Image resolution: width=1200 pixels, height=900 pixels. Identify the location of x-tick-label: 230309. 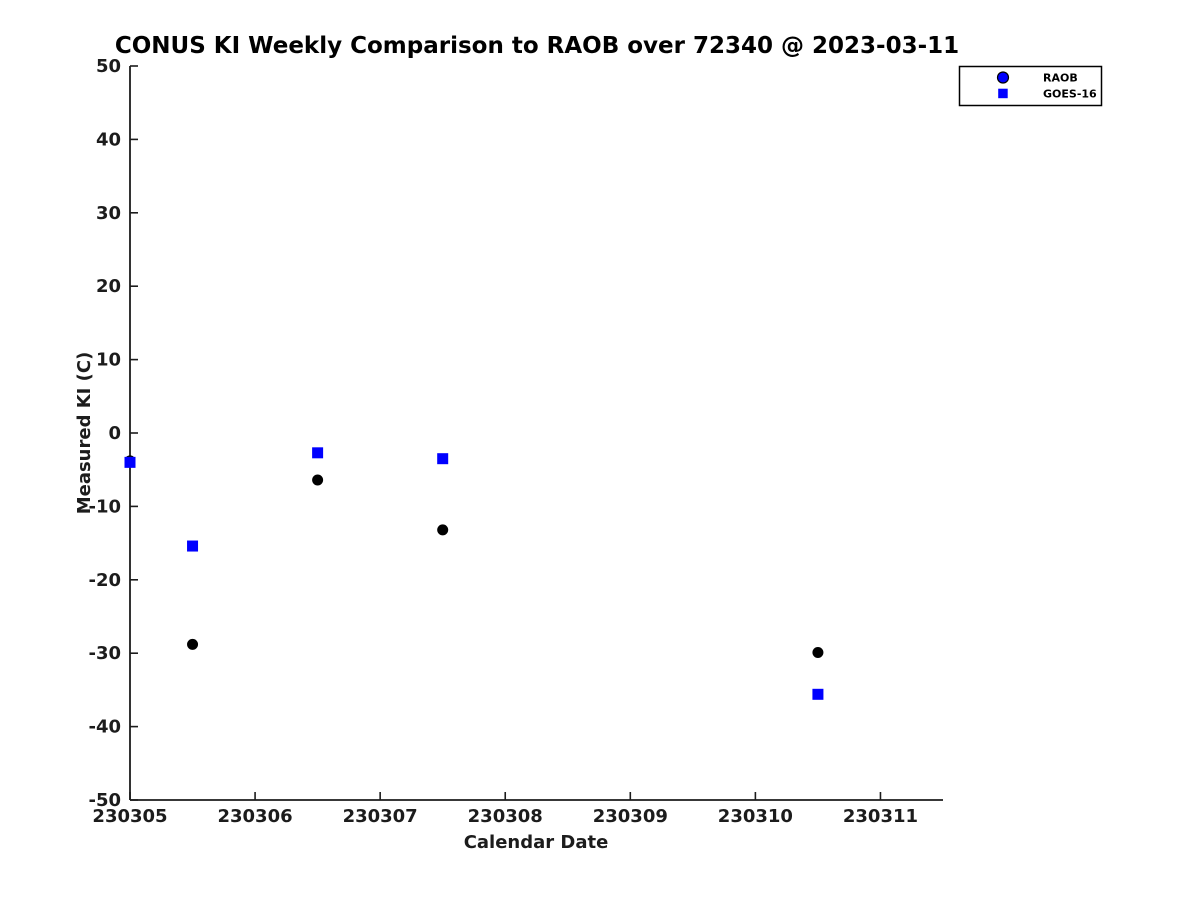
(630, 816).